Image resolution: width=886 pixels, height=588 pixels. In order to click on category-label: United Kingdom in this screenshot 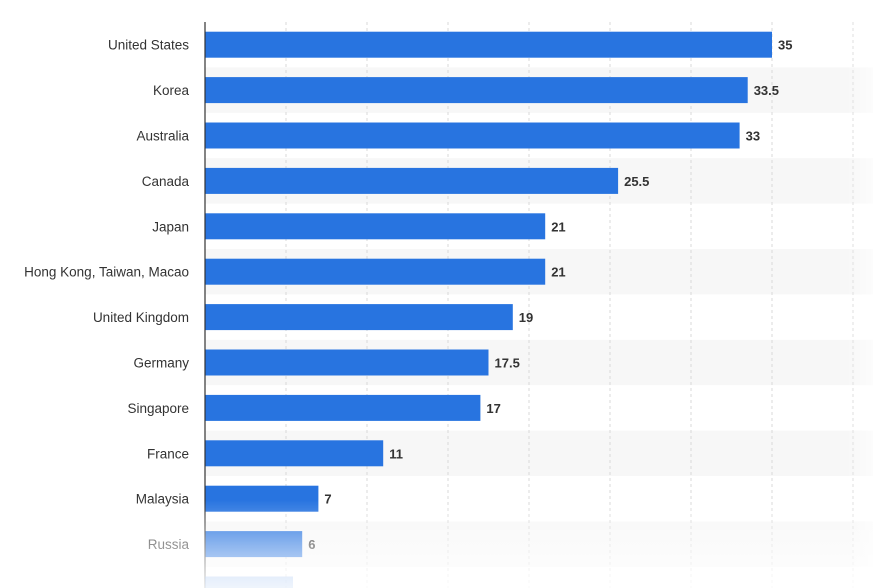, I will do `click(141, 317)`.